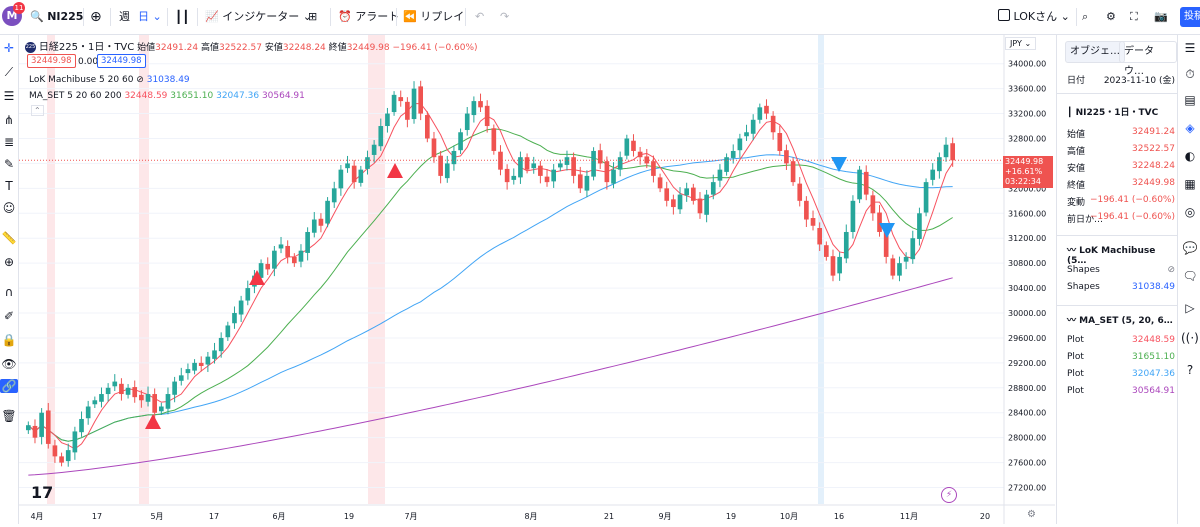 Image resolution: width=1200 pixels, height=527 pixels. What do you see at coordinates (1027, 238) in the screenshot?
I see `y-tick-label: 31200.00` at bounding box center [1027, 238].